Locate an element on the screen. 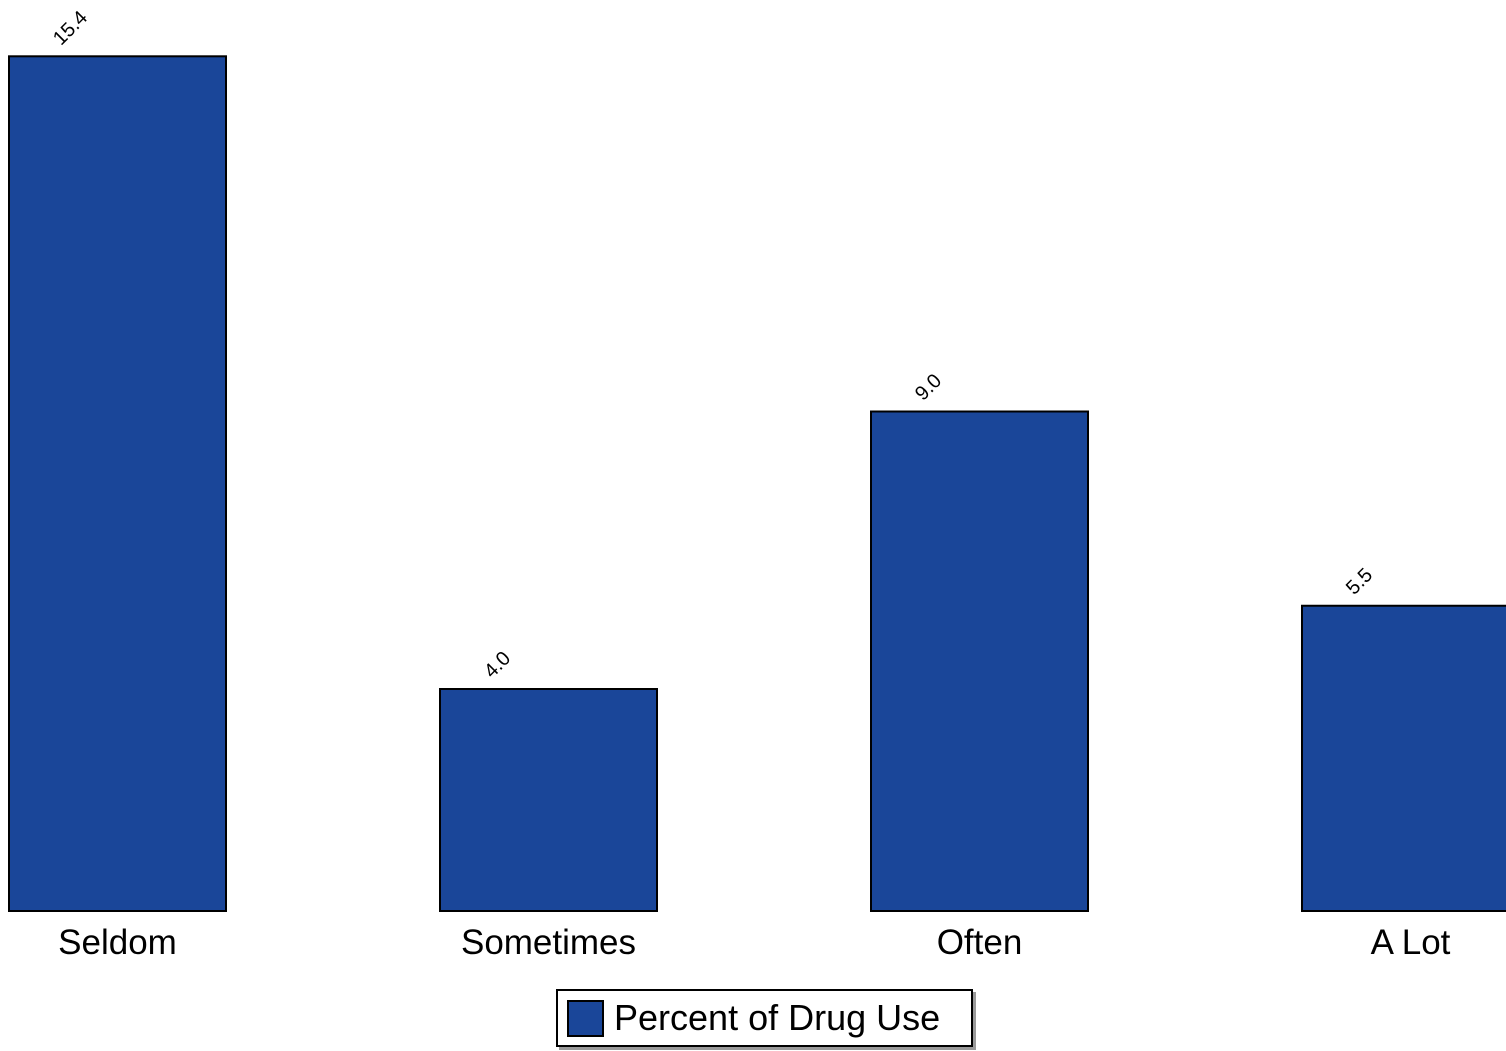 This screenshot has height=1051, width=1506. category-labels-group: Seldom Sometimes Often A Lot is located at coordinates (754, 942).